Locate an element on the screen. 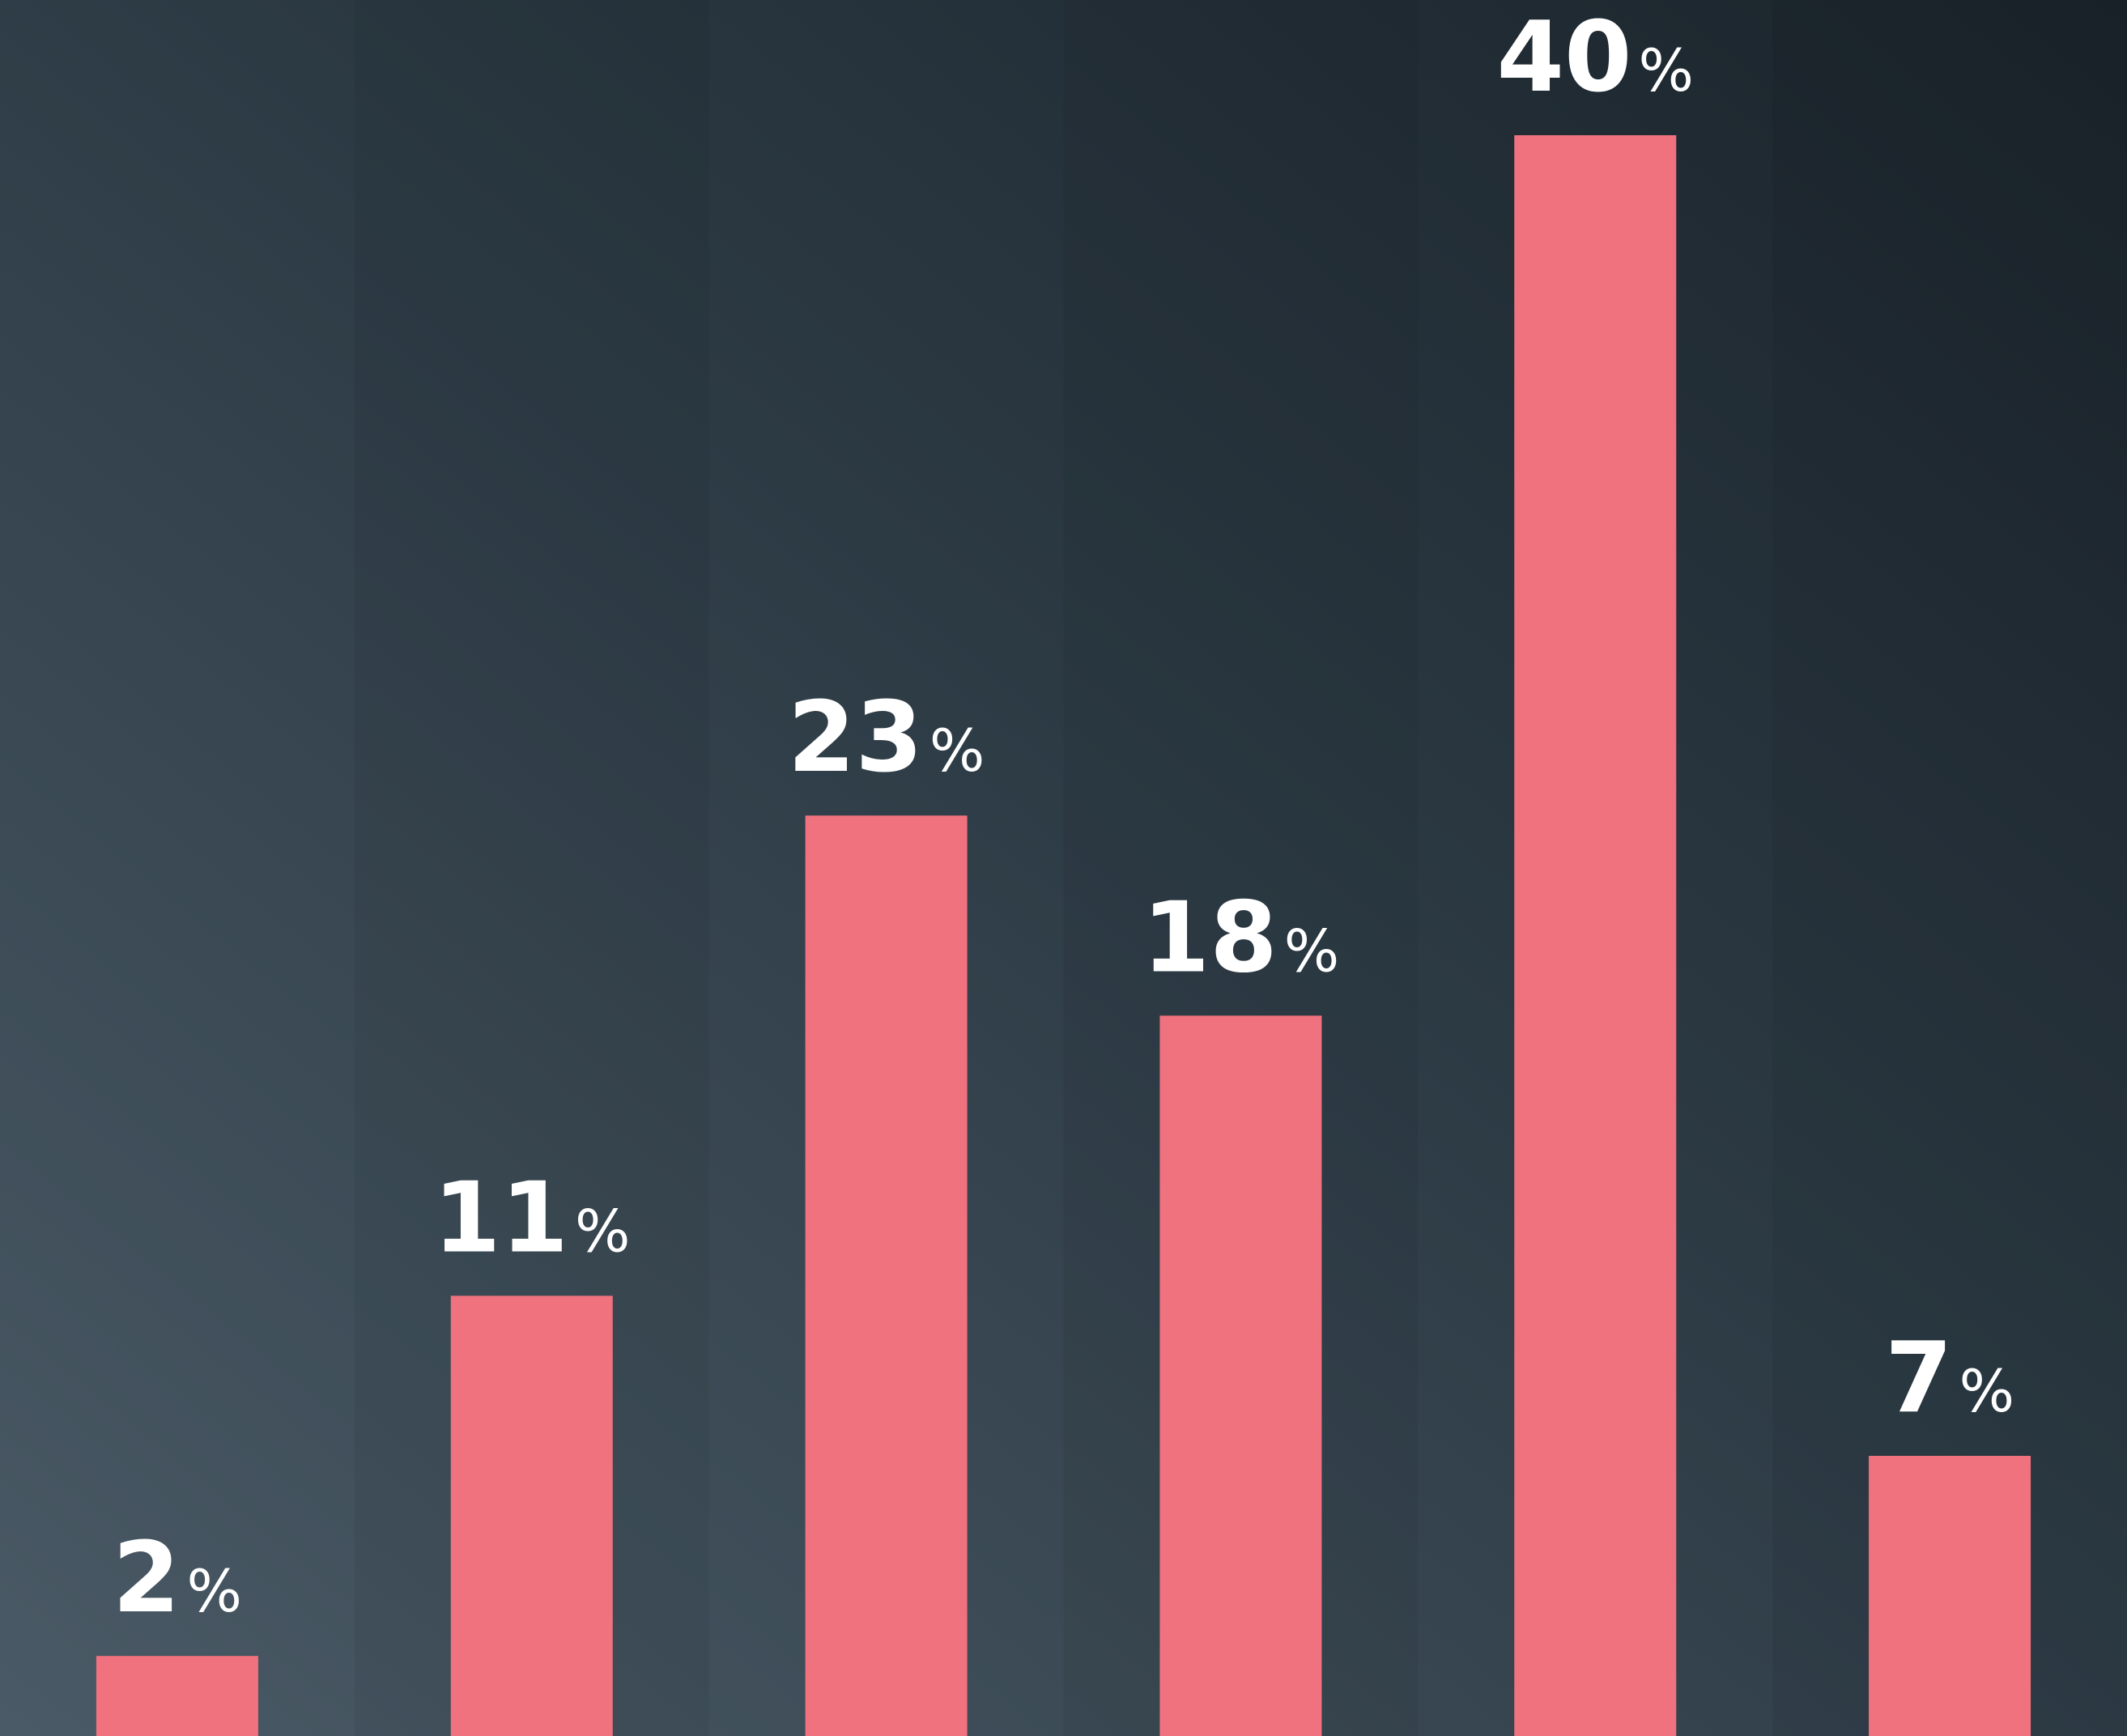 The width and height of the screenshot is (2127, 1736). bar-value-number: 23 is located at coordinates (856, 738).